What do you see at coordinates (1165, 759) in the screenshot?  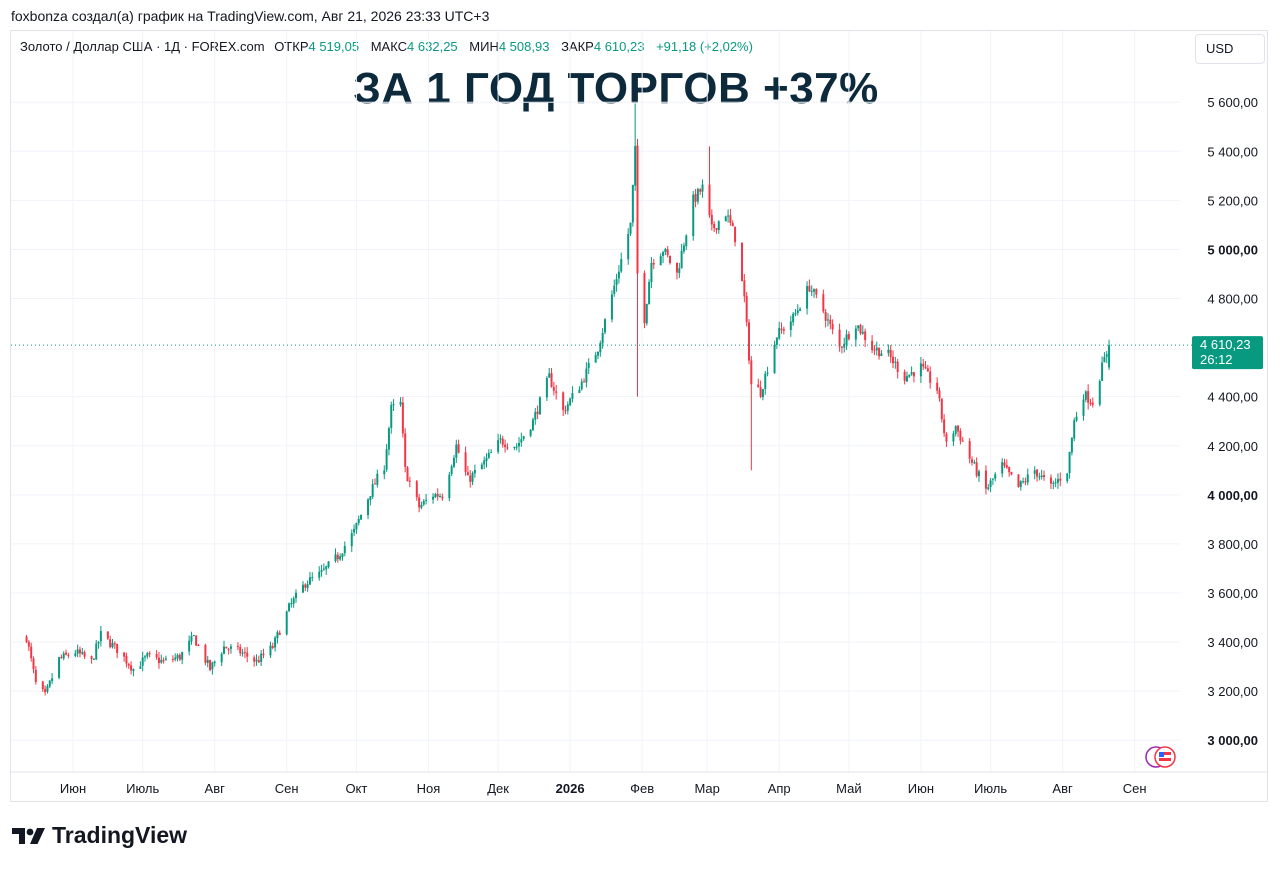 I see `us-flag-stripe-icon` at bounding box center [1165, 759].